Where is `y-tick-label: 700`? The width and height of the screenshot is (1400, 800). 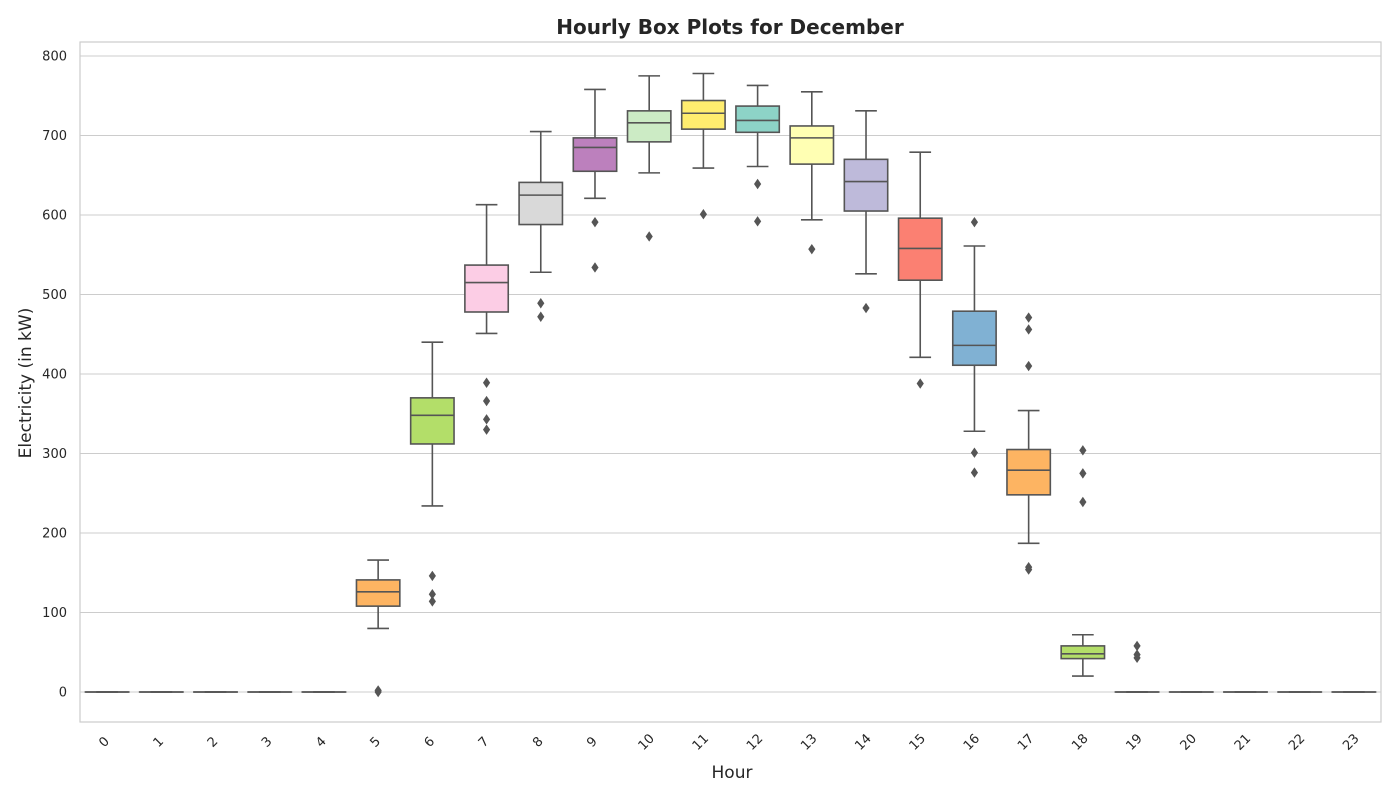
y-tick-label: 700 is located at coordinates (54, 136).